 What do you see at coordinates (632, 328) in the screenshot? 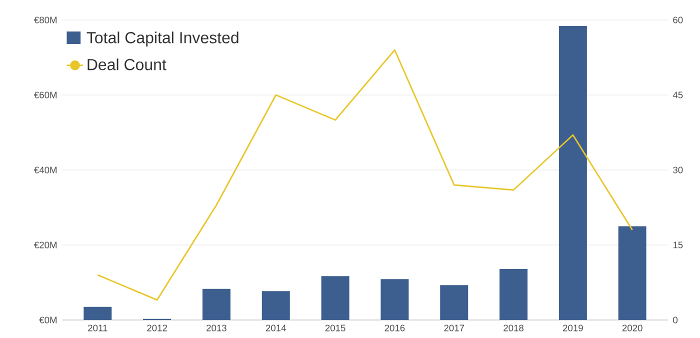
I see `x-tick-label: 2020` at bounding box center [632, 328].